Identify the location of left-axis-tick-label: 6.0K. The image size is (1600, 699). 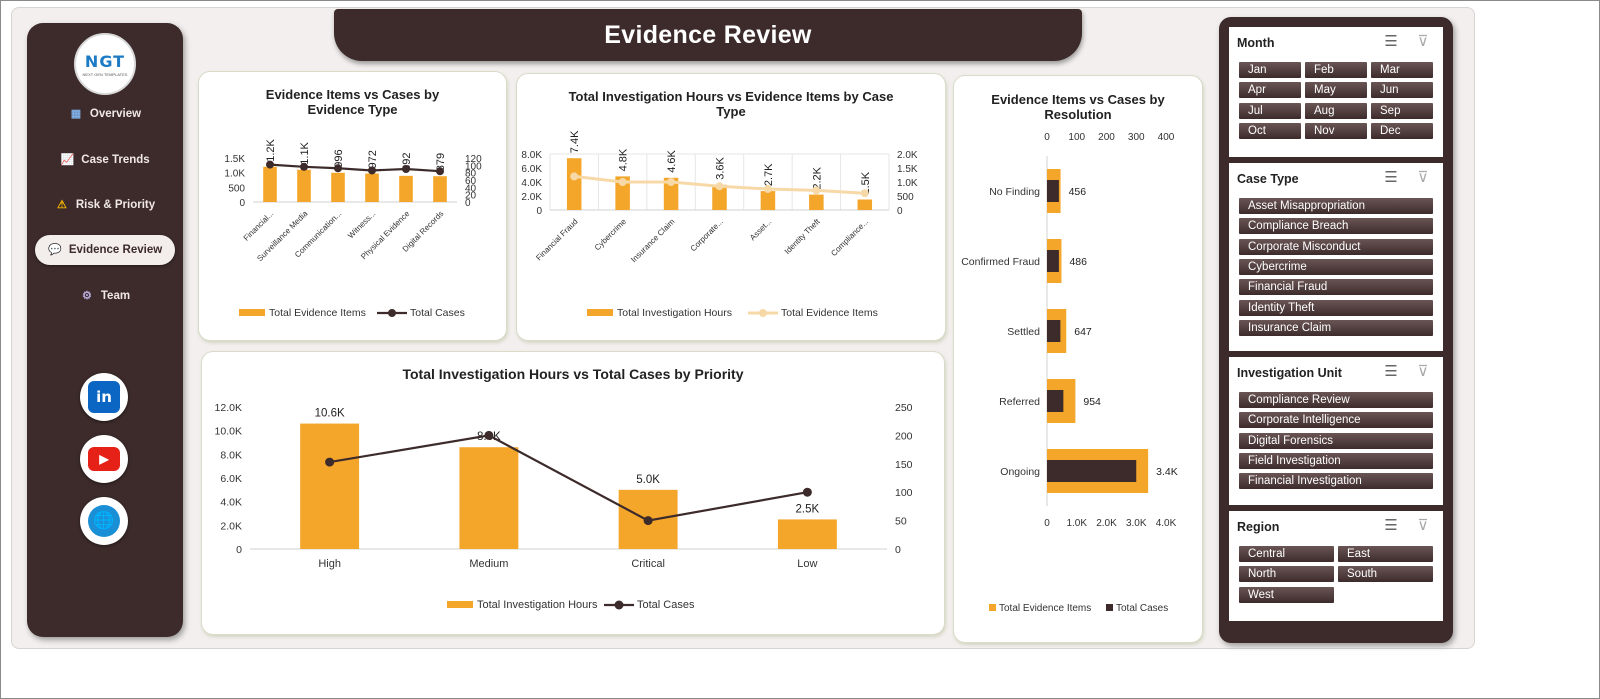
(231, 479).